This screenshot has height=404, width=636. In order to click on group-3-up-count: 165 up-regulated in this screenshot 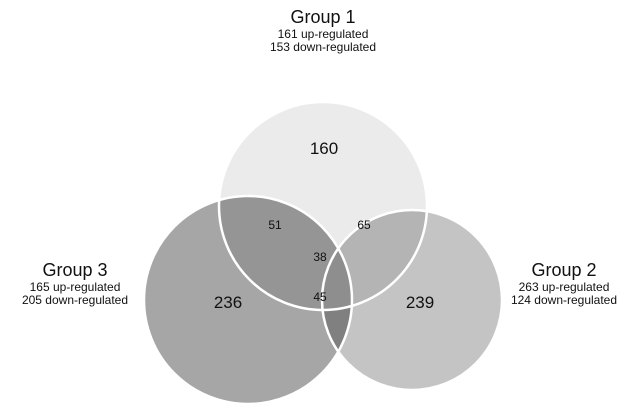, I will do `click(75, 286)`.